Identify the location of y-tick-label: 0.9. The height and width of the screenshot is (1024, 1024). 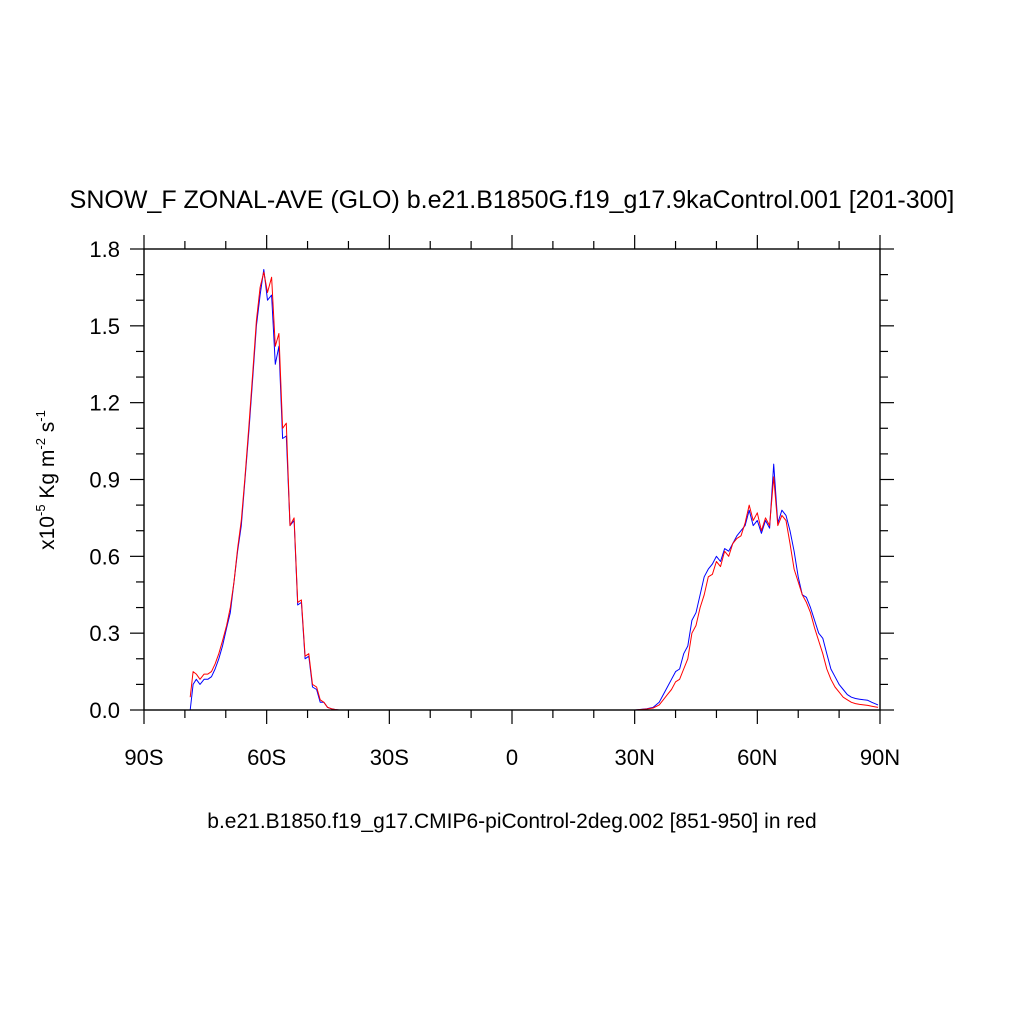
(104, 480).